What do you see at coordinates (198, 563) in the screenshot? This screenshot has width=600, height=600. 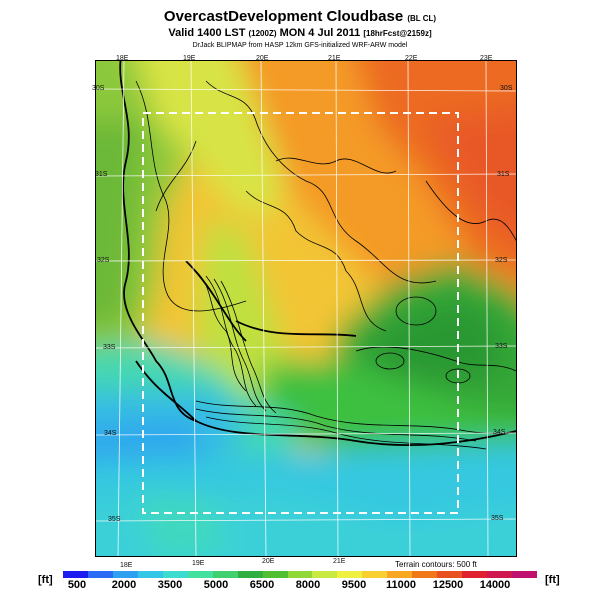 I see `lon-bottom-1: 19E` at bounding box center [198, 563].